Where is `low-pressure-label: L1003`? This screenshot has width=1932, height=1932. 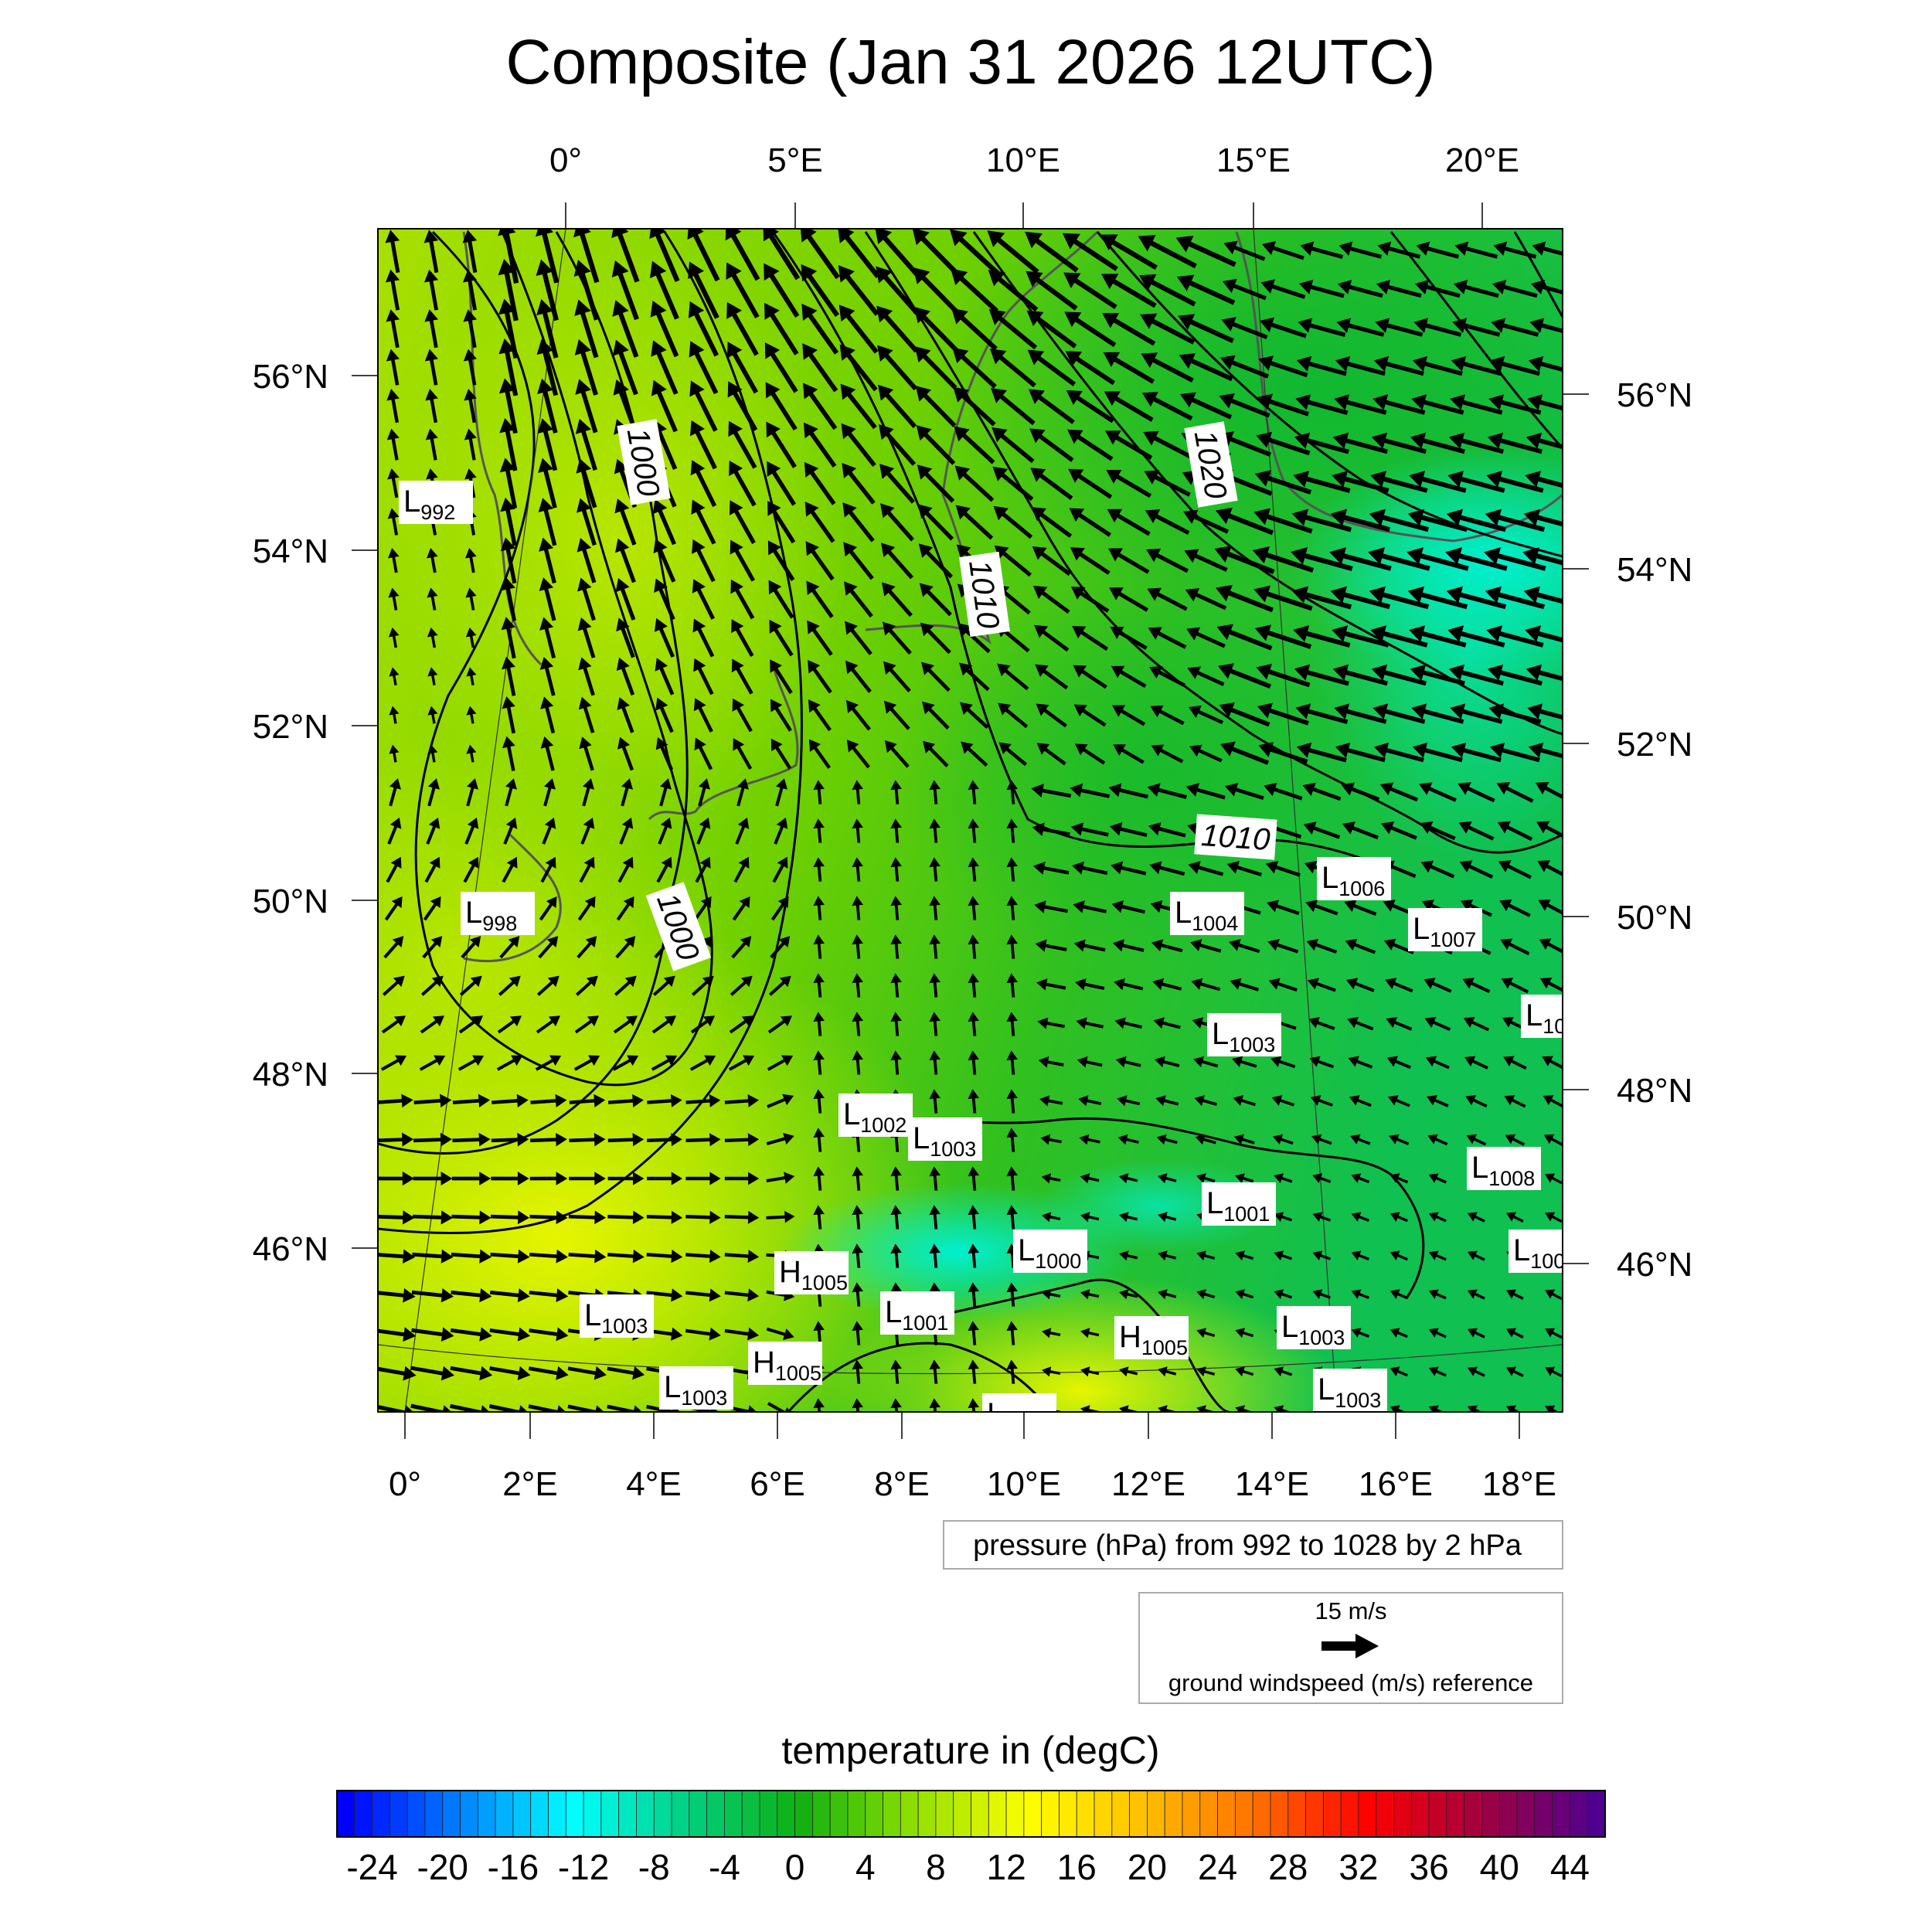 low-pressure-label: L1003 is located at coordinates (1314, 1327).